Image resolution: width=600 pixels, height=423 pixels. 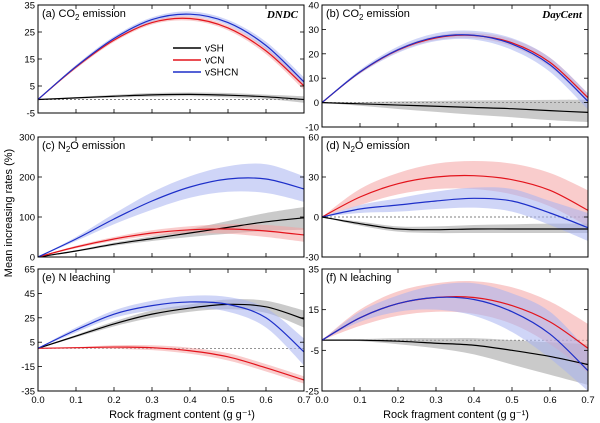 I want to click on panel-b: -10 0 10 20 30 40 (b) CO2 emission DayCent, so click(x=447, y=67).